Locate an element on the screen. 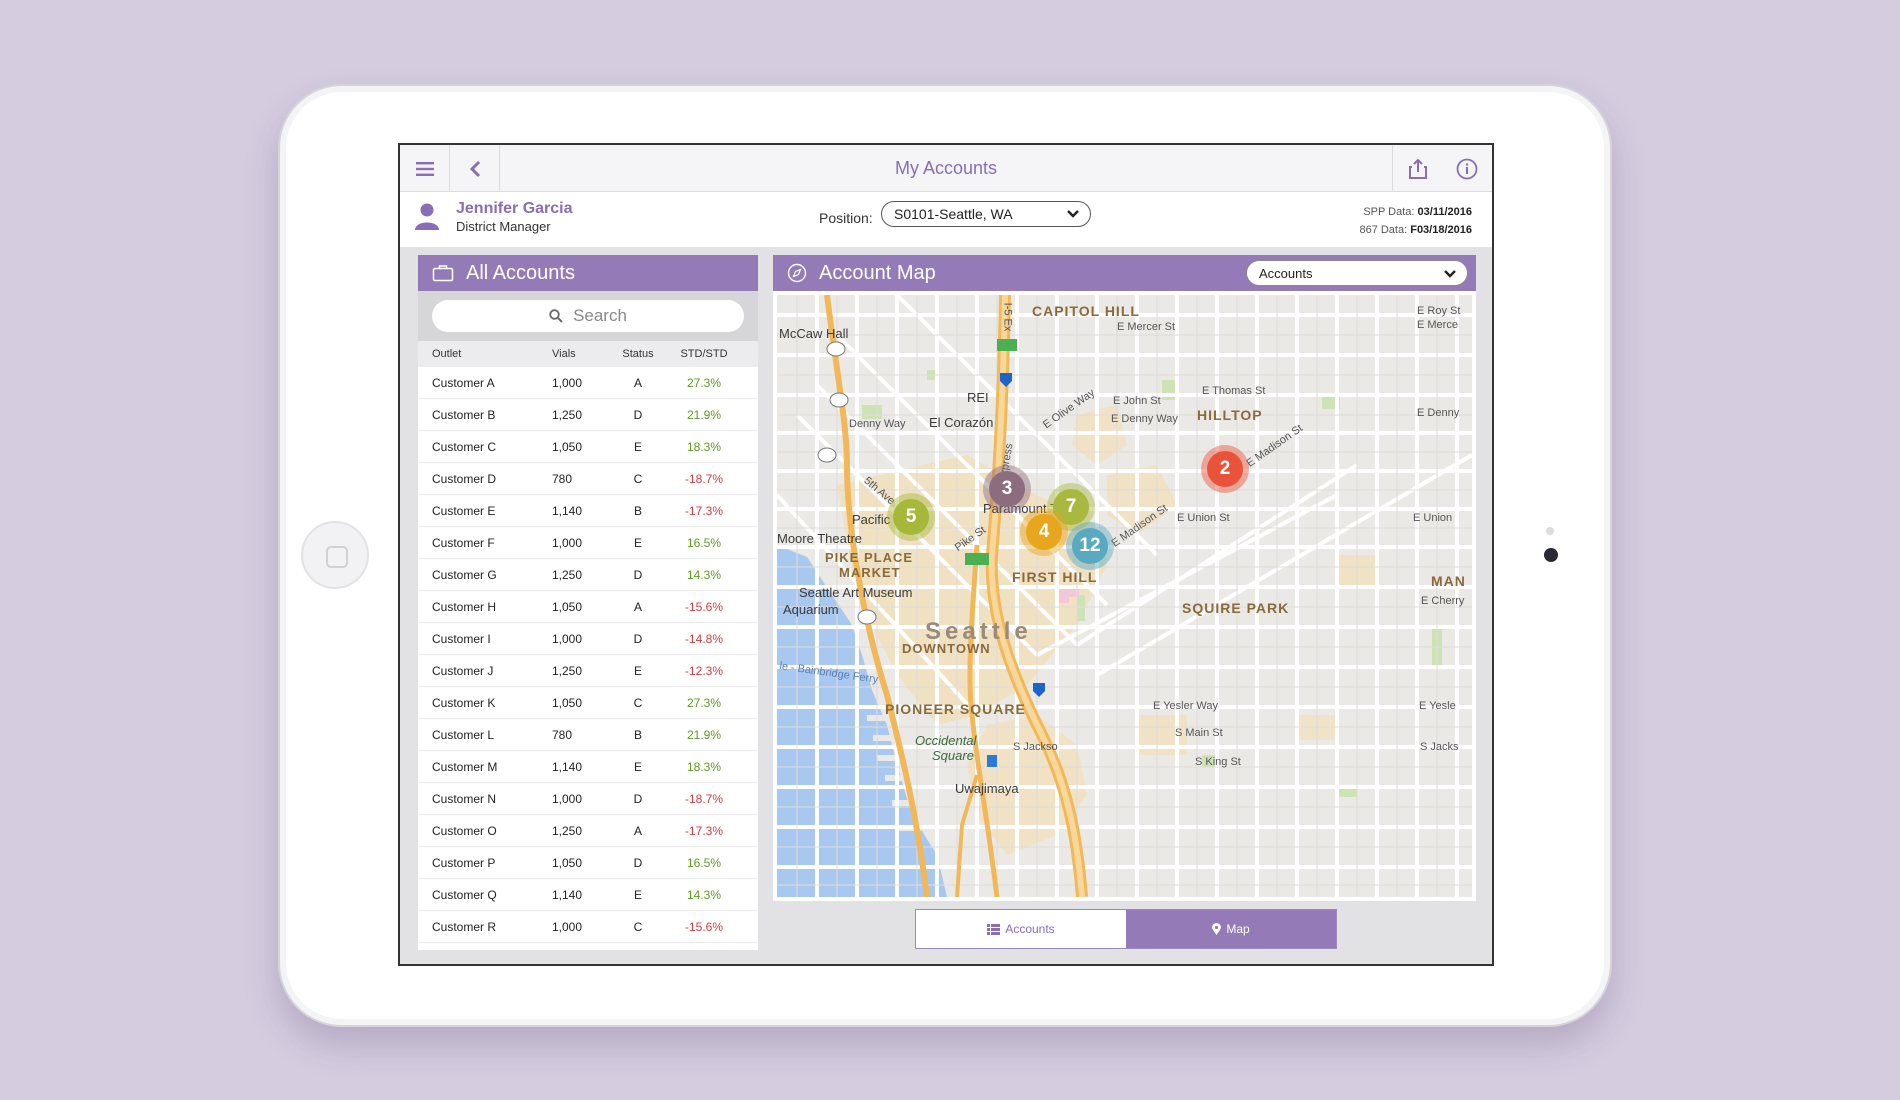  table-row: Customer K 1,050 C 27.3% is located at coordinates (588, 703).